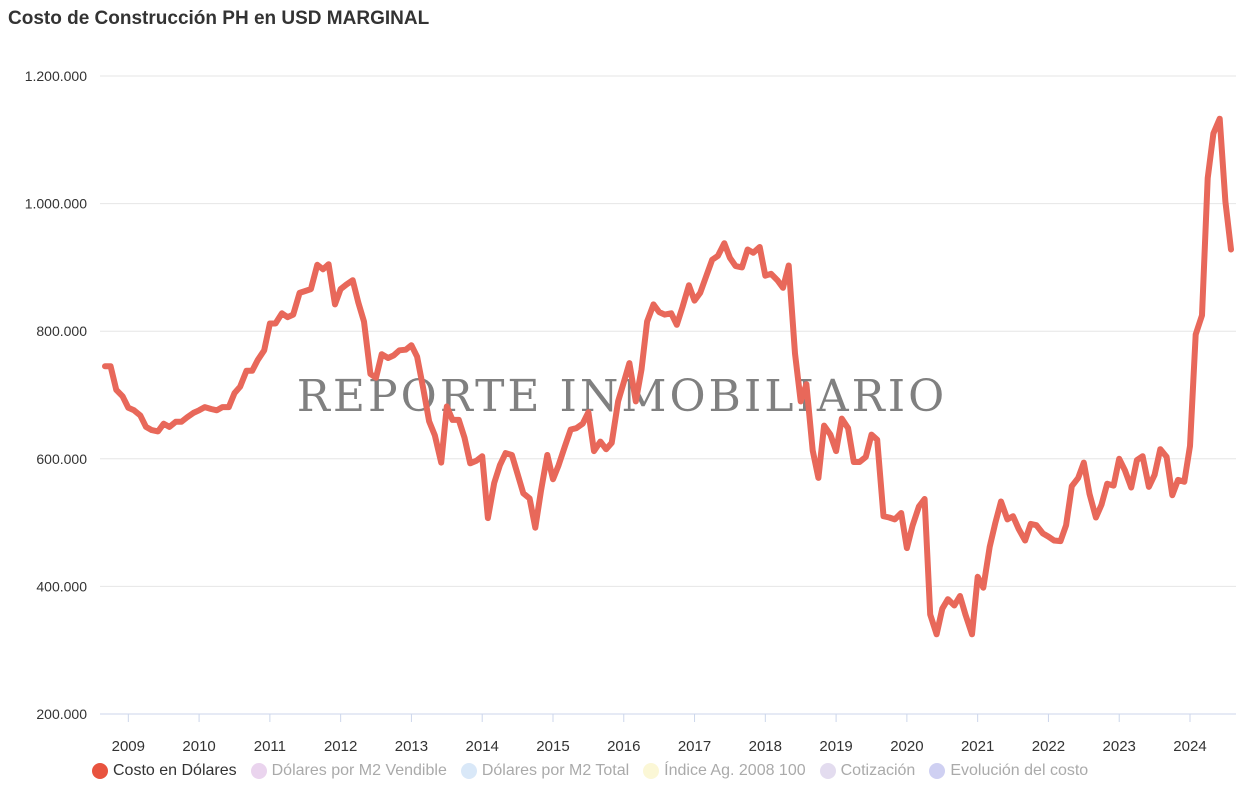 The width and height of the screenshot is (1244, 790). I want to click on legend-item-indice-ag: Índice Ag. 2008 100, so click(724, 771).